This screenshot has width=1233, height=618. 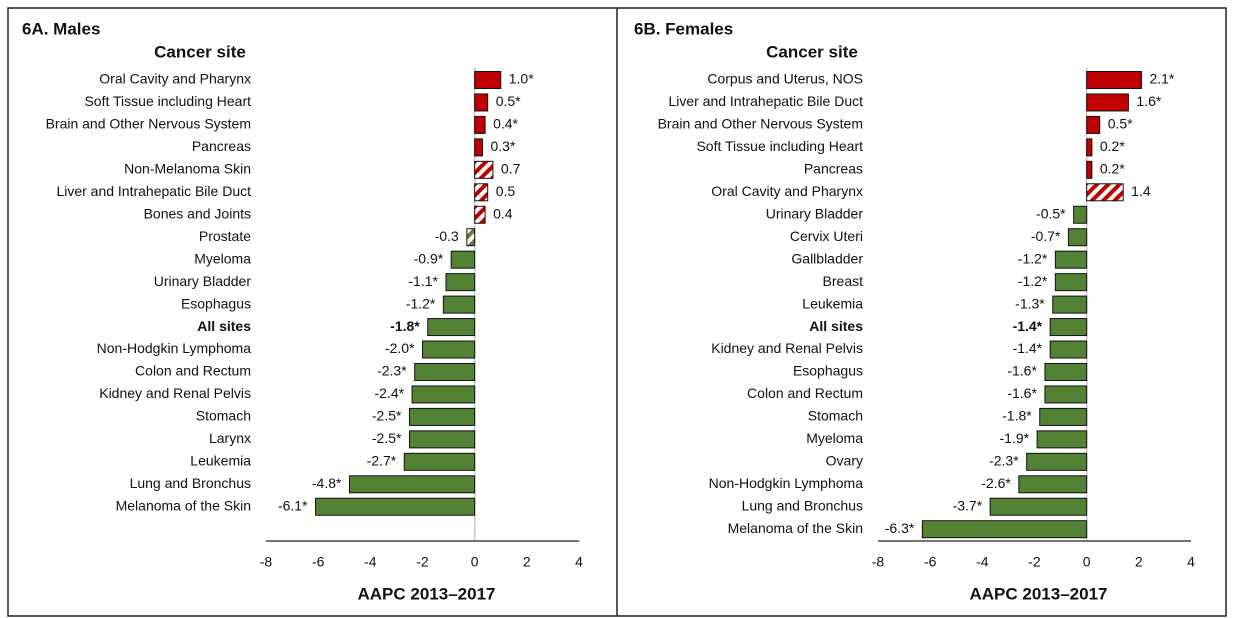 I want to click on category-label: Non-Melanoma Skin, so click(x=187, y=169).